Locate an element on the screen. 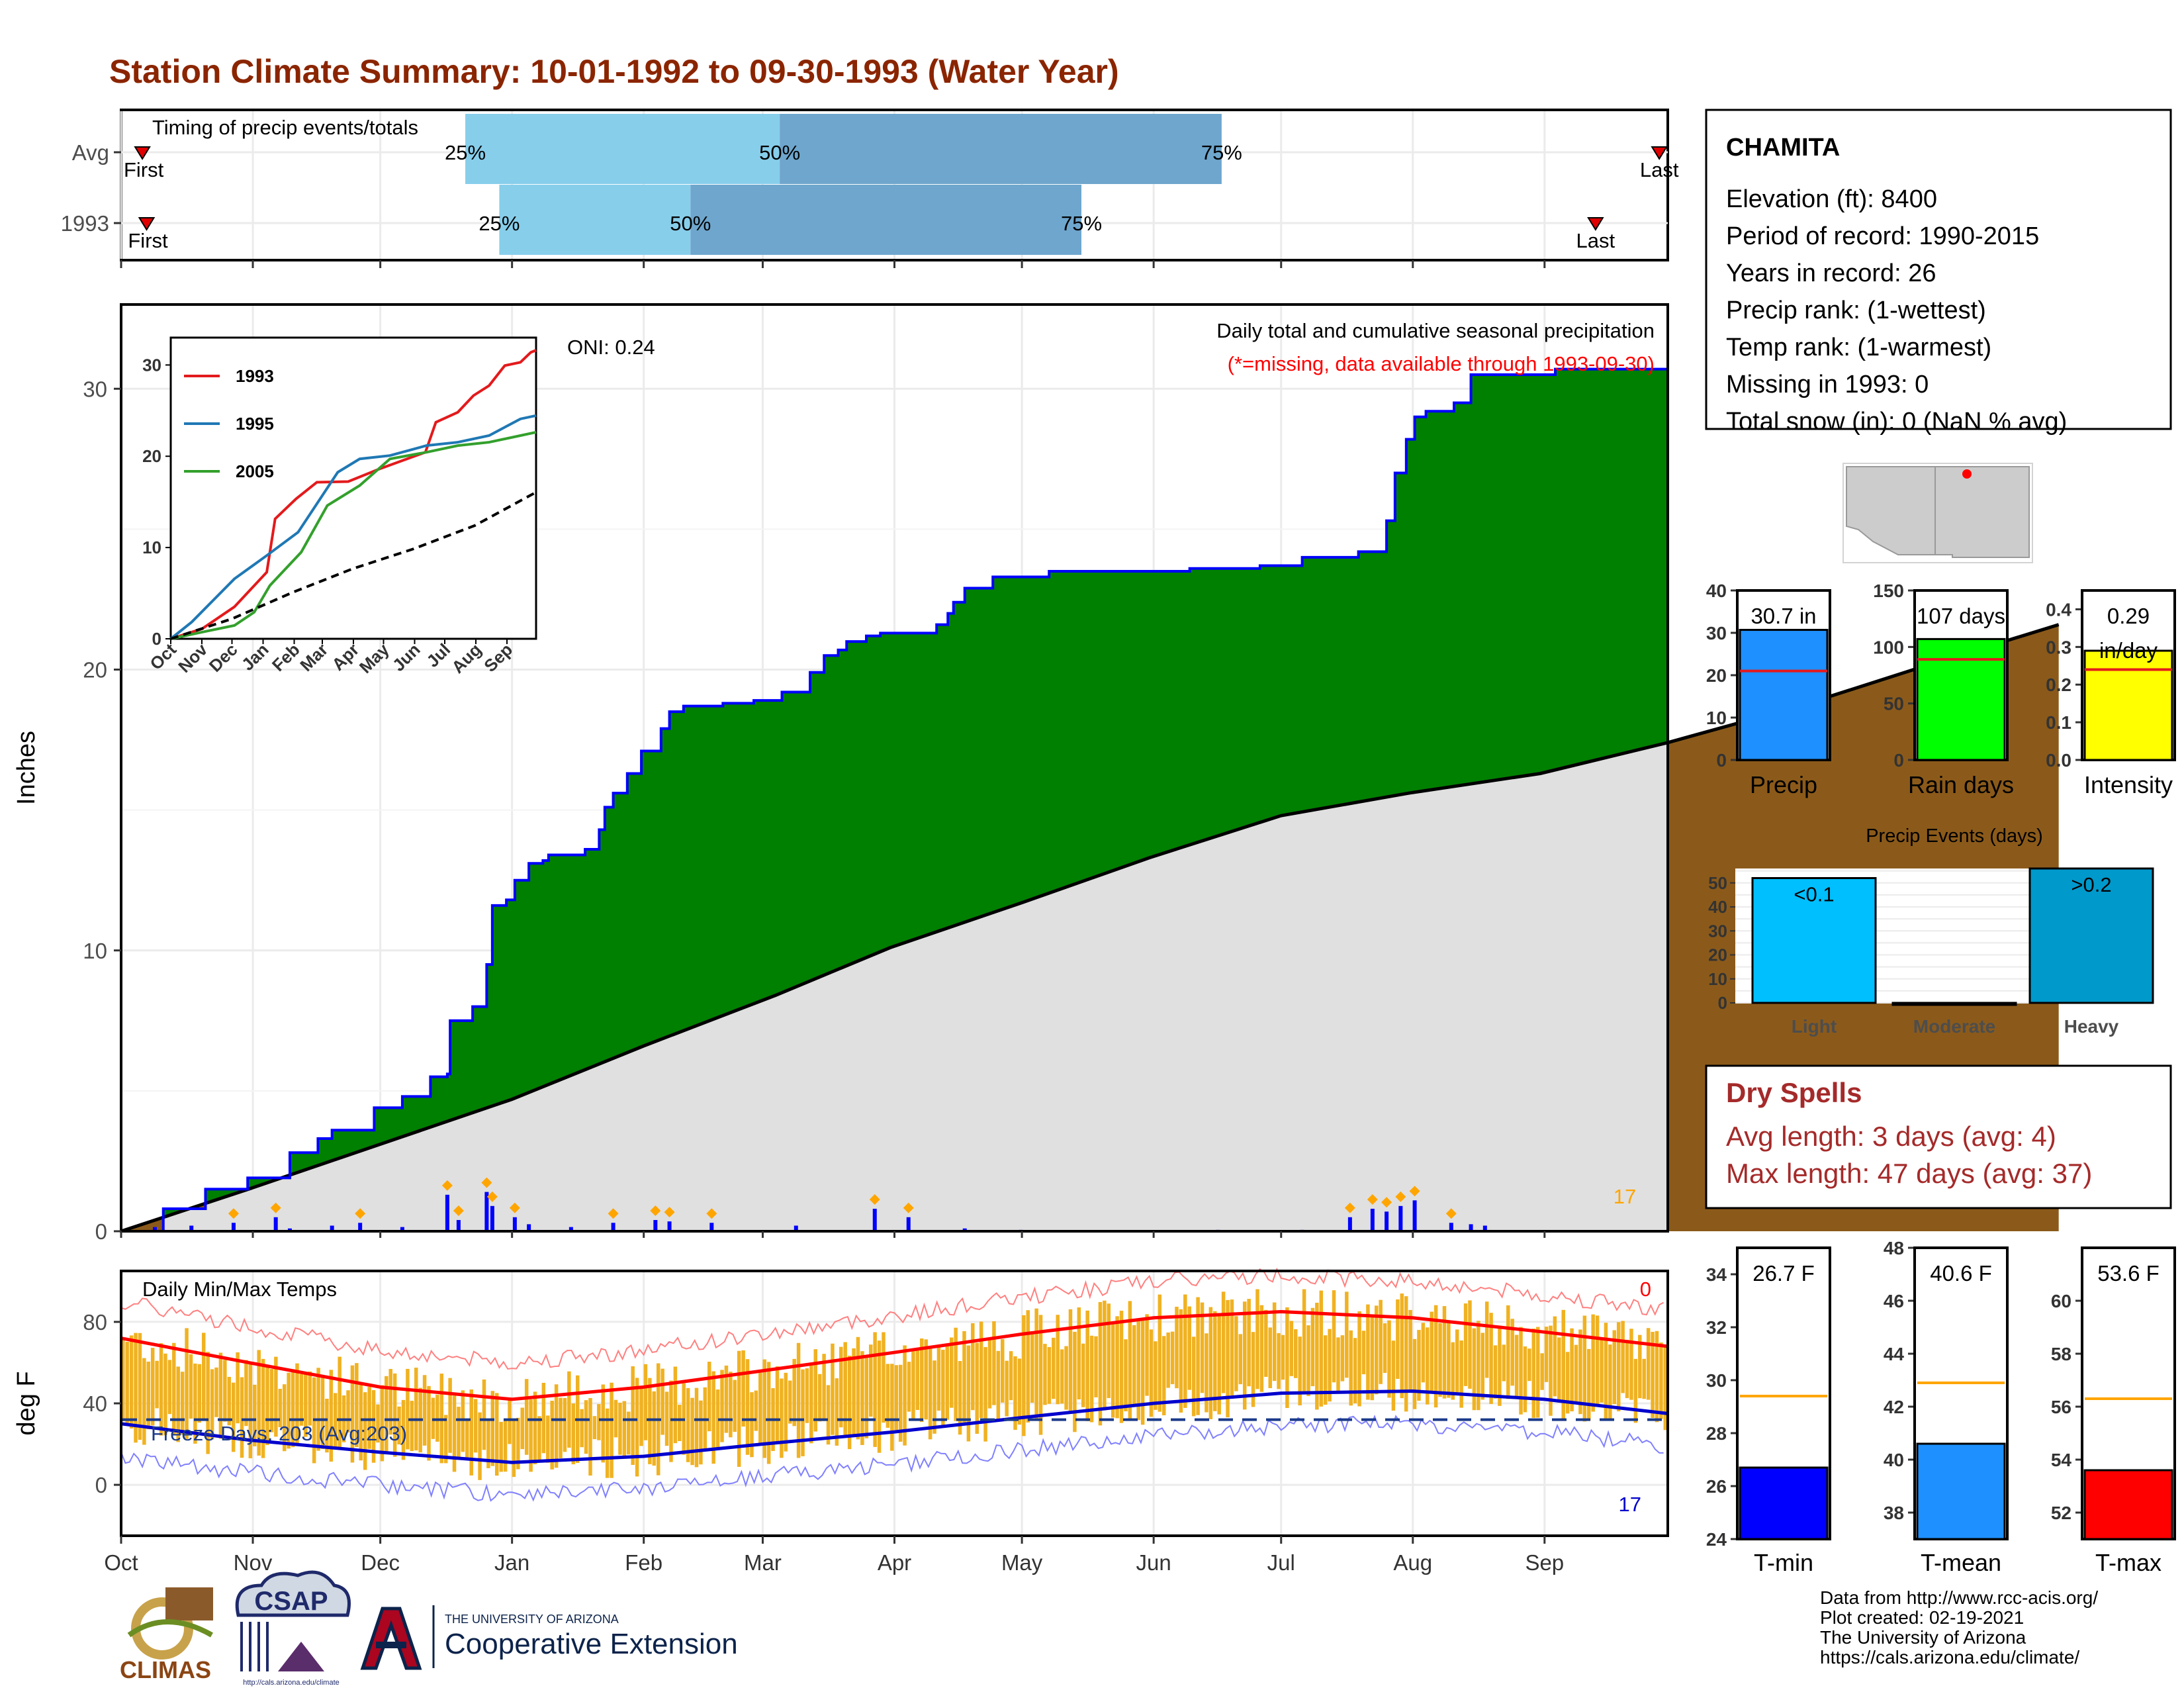 The image size is (2184, 1688). mini-ytick-label: 54 is located at coordinates (2061, 1460).